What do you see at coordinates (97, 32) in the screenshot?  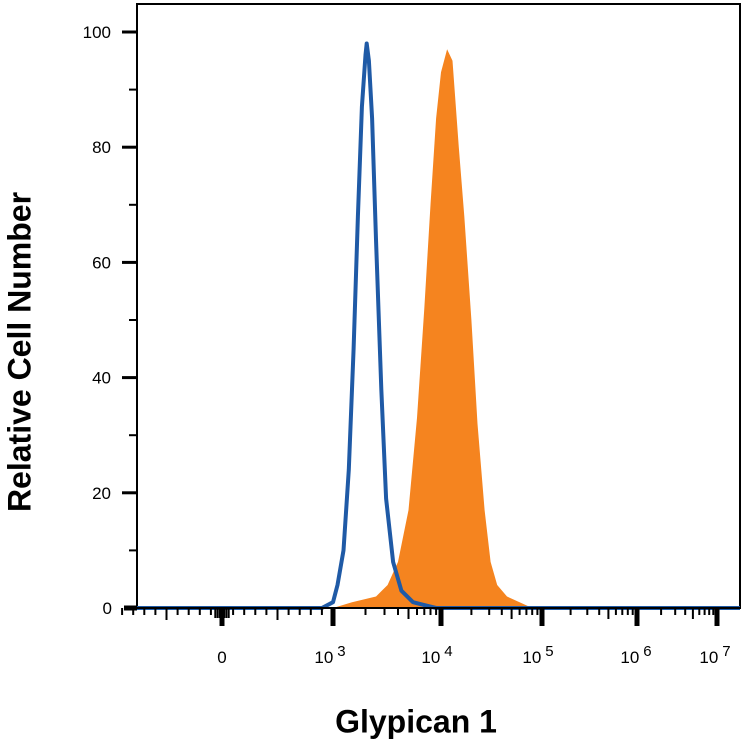 I see `y-tick-label: 100` at bounding box center [97, 32].